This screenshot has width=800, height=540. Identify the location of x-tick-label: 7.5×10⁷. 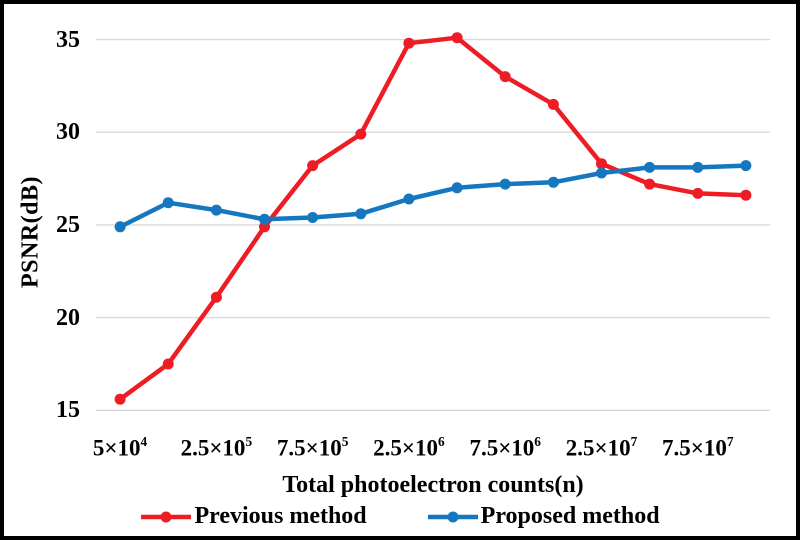
(698, 447).